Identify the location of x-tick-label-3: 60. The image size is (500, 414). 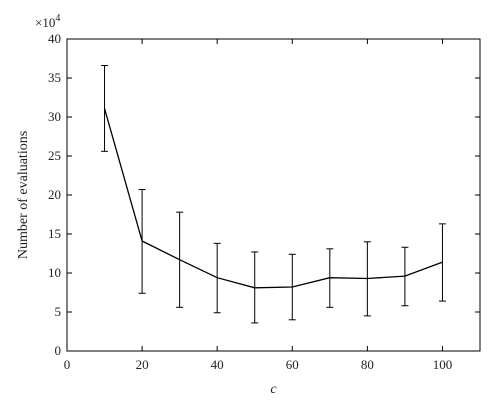
(292, 364).